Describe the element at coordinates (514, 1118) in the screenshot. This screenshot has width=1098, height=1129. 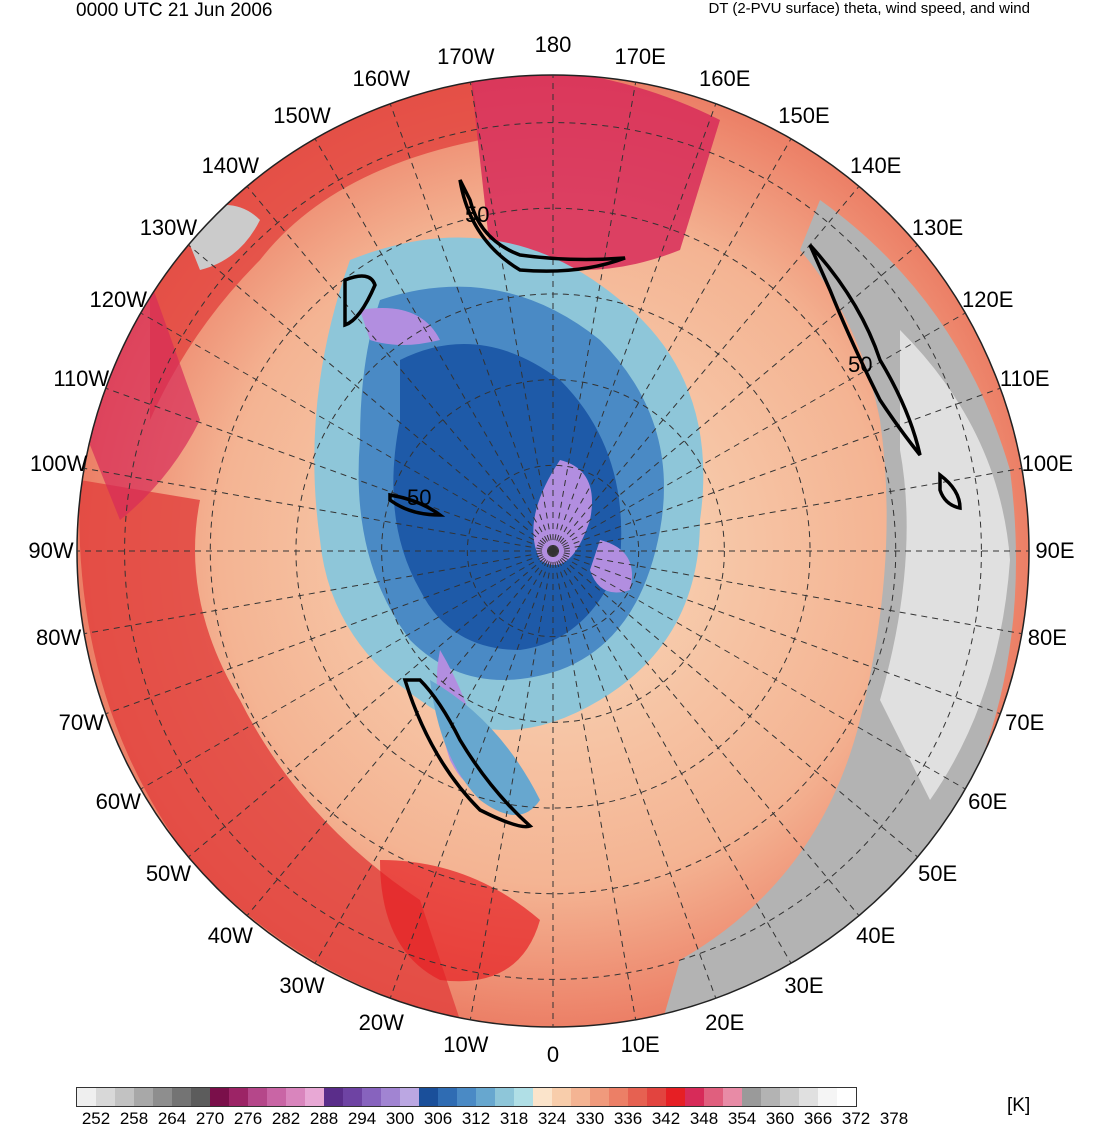
I see `colorbar-tick-label: 318` at that location.